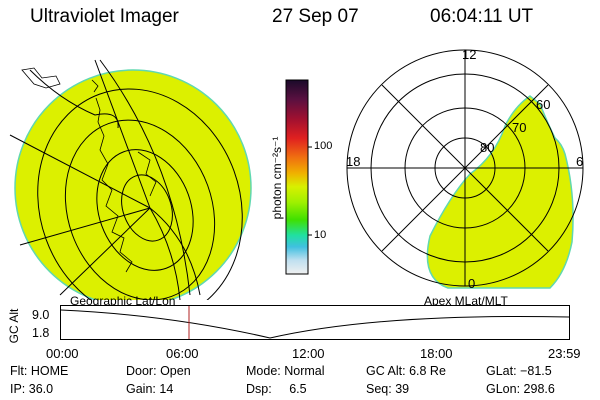  I want to click on status-gain: Gain: 14, so click(149, 389).